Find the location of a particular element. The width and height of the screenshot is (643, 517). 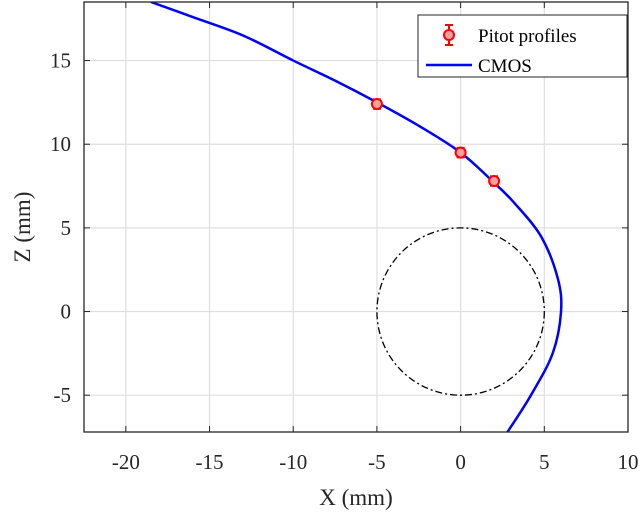

y-tick-label: 5 is located at coordinates (66, 228).